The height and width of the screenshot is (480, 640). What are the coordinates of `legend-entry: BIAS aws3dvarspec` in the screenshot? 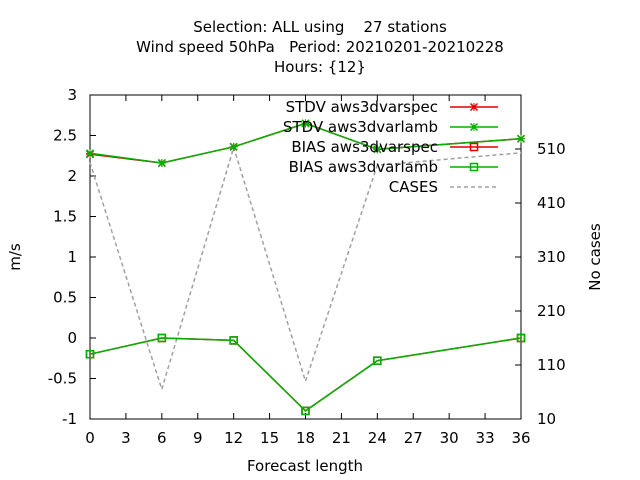 It's located at (394, 147).